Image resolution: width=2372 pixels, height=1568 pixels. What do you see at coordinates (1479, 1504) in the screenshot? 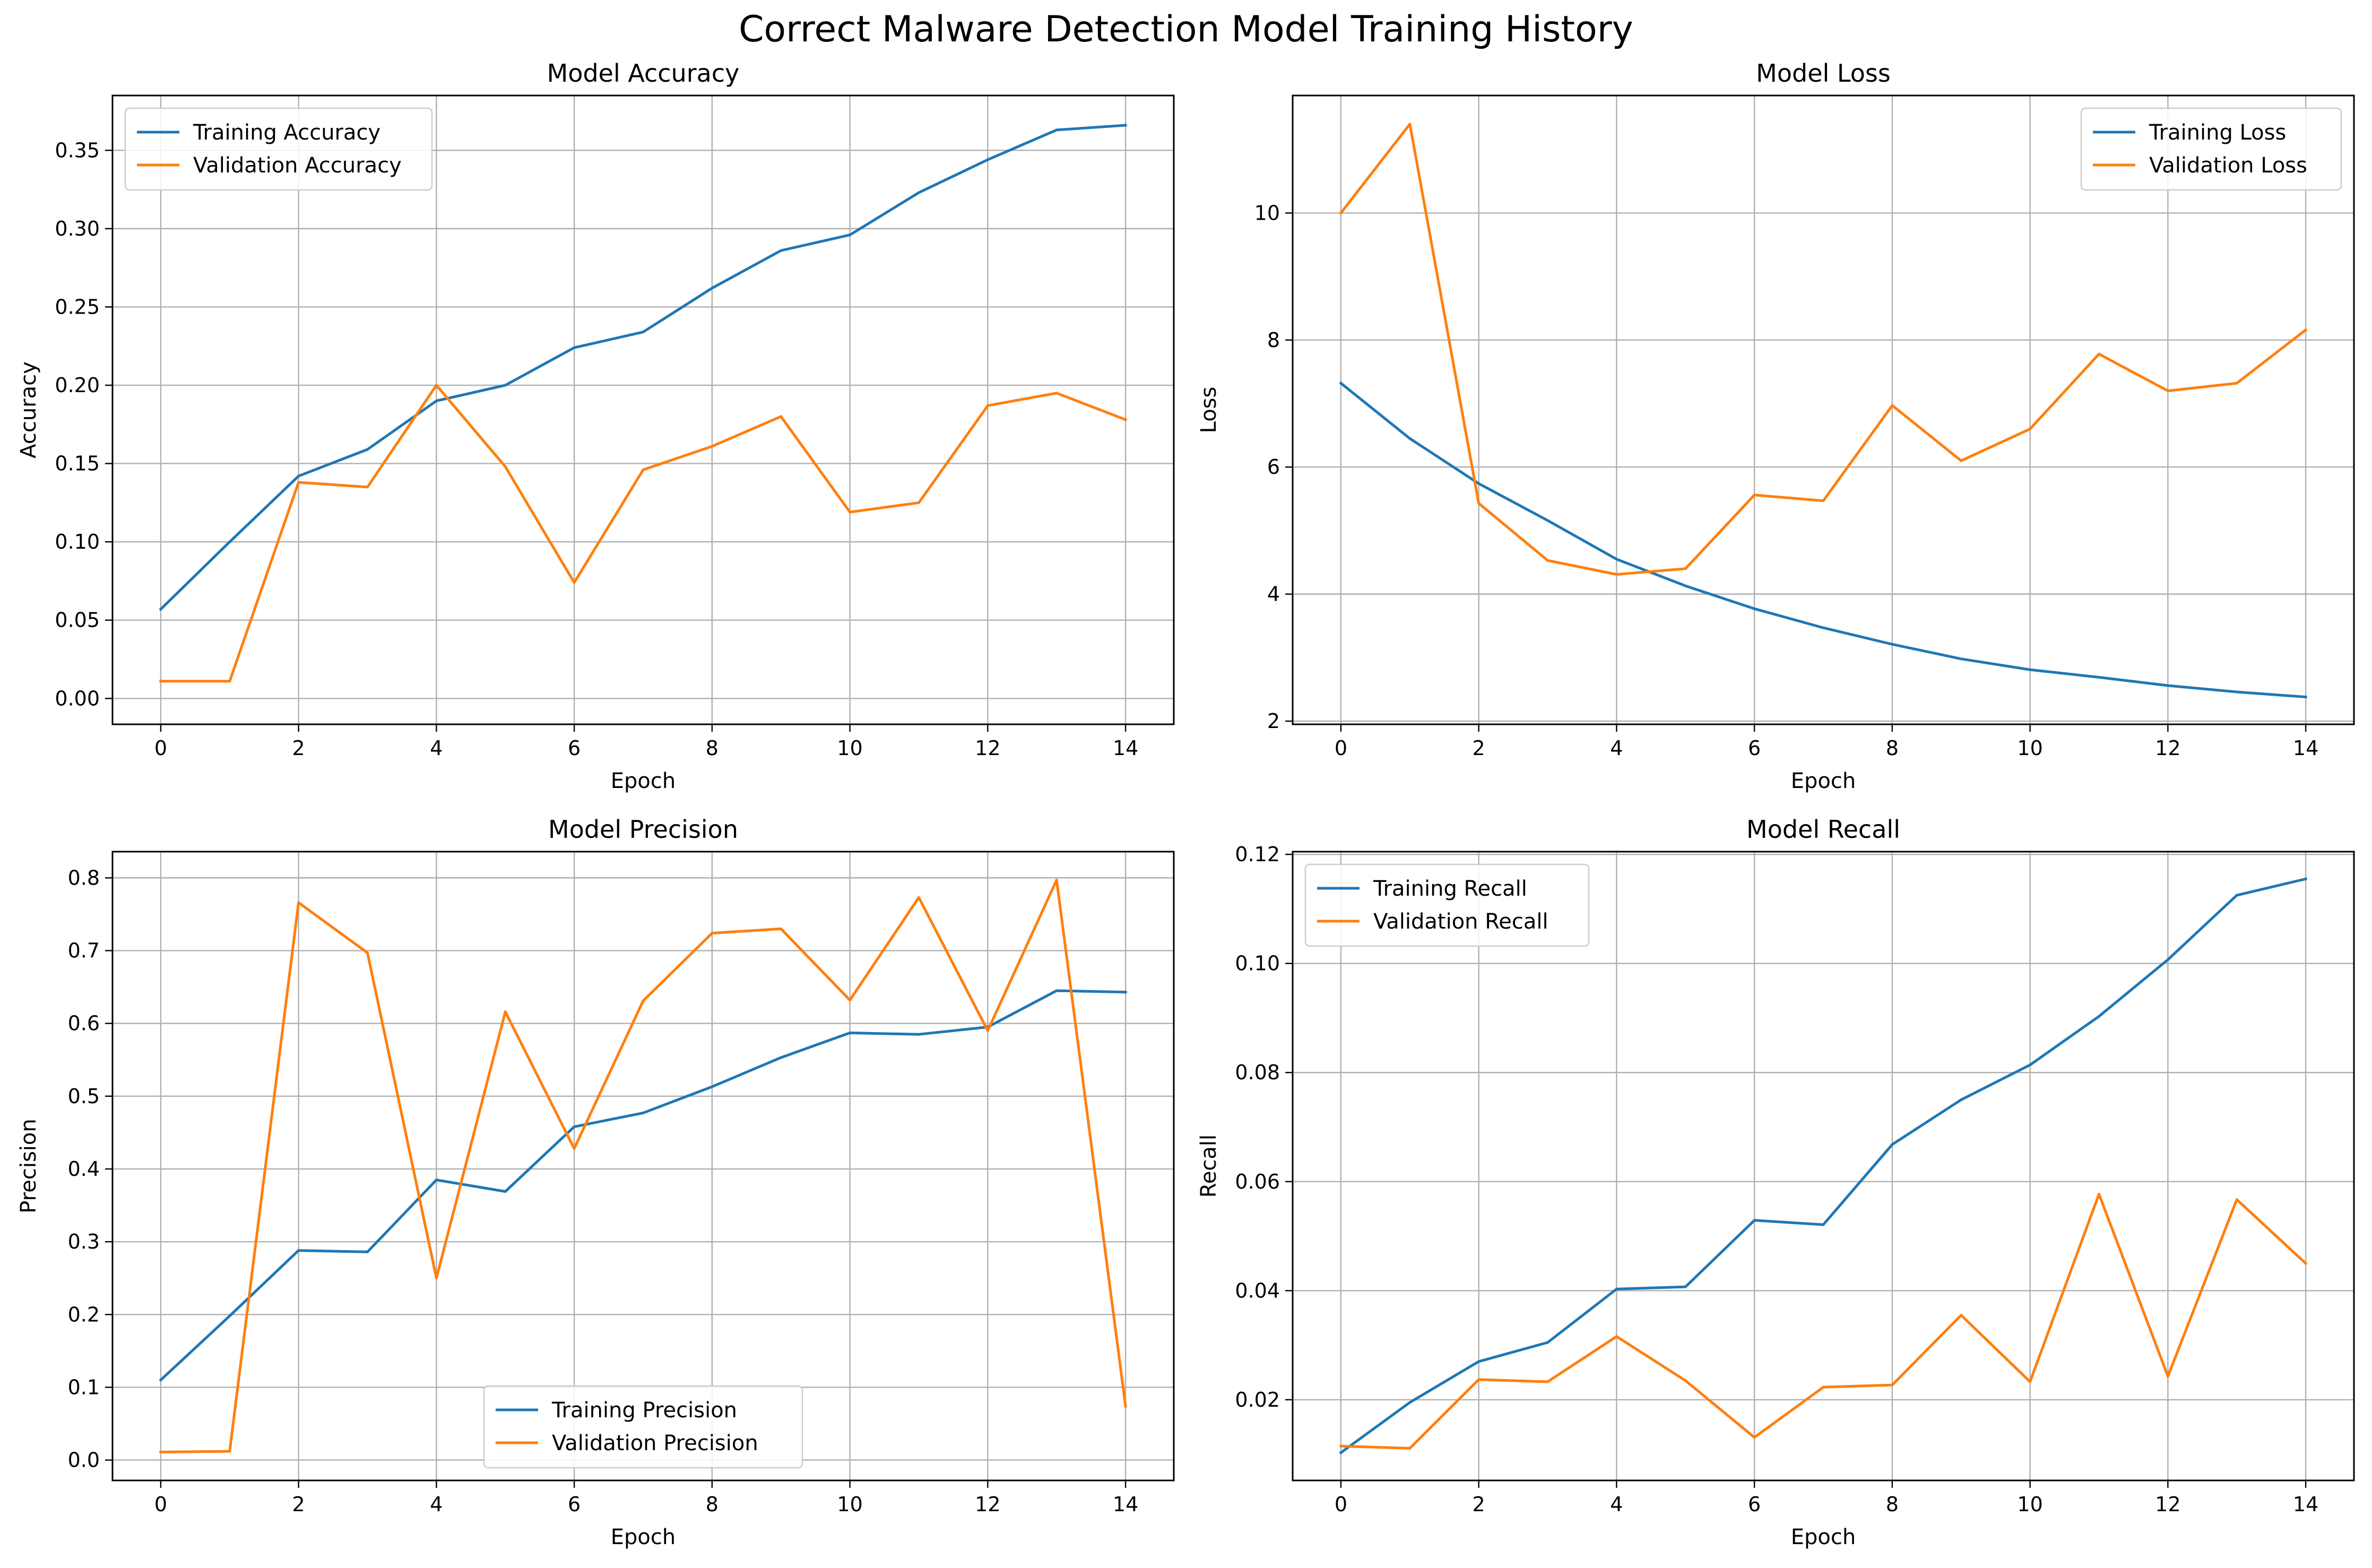
I see `recall-x-tick-label: 2` at bounding box center [1479, 1504].